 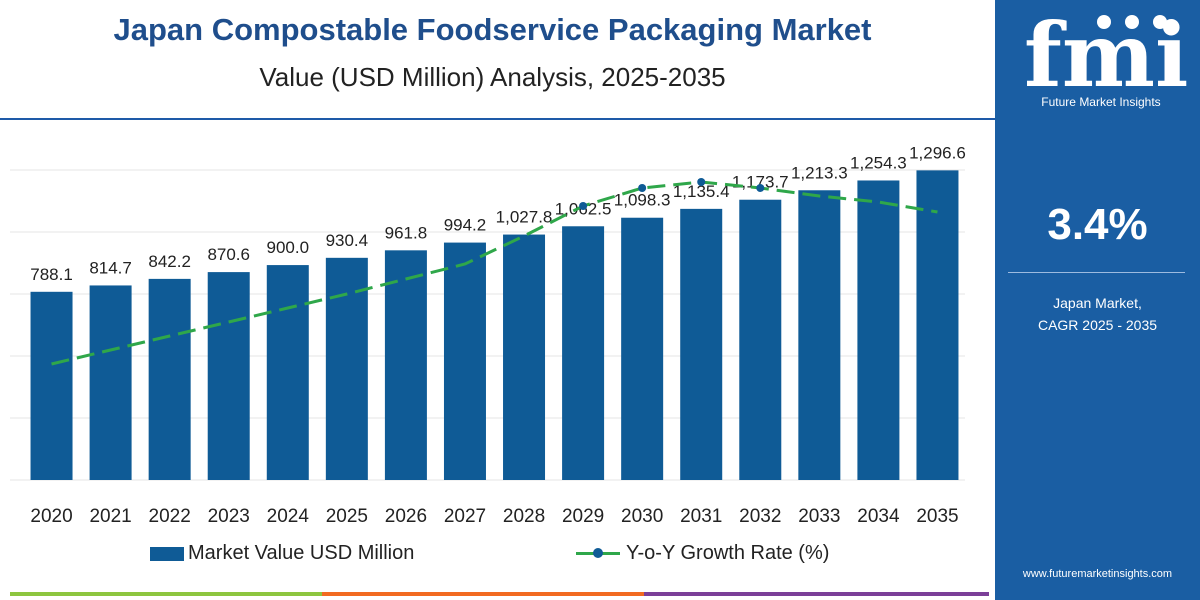 I want to click on strip-orange, so click(x=483, y=594).